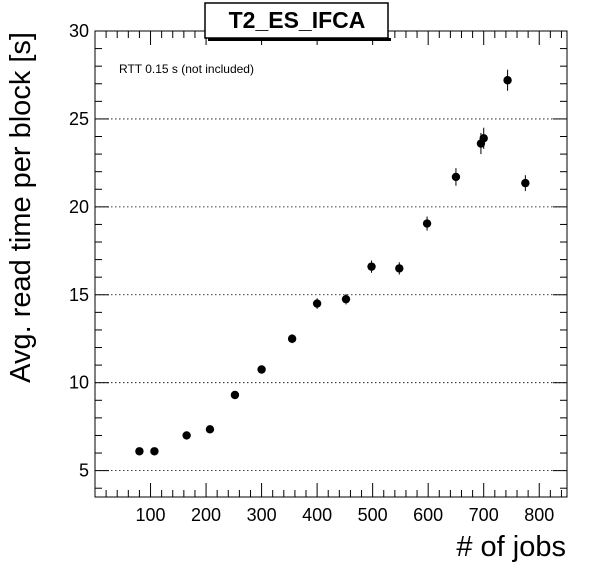 Image resolution: width=596 pixels, height=572 pixels. I want to click on y-tick-label: 5, so click(84, 471).